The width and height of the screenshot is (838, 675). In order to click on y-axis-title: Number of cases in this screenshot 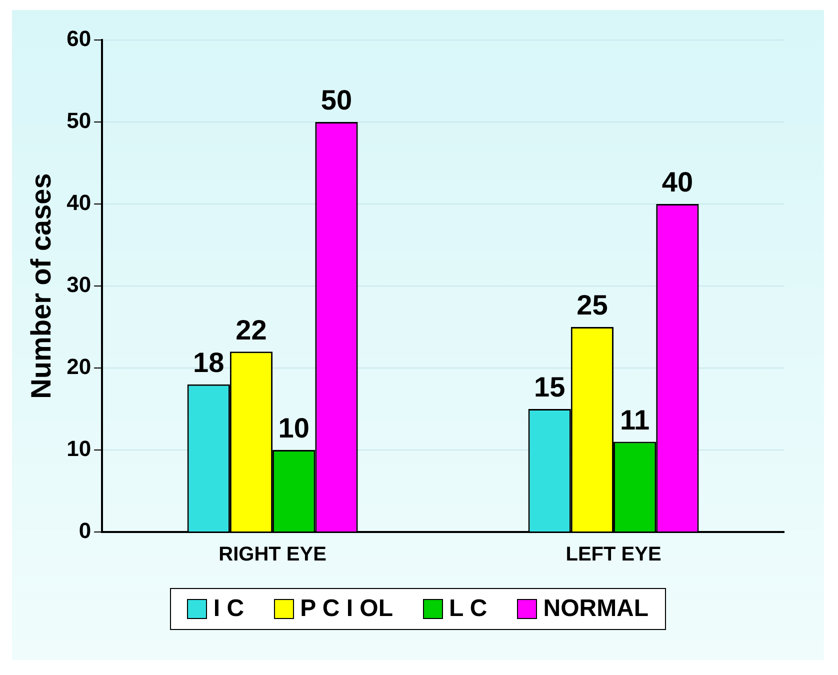, I will do `click(41, 286)`.